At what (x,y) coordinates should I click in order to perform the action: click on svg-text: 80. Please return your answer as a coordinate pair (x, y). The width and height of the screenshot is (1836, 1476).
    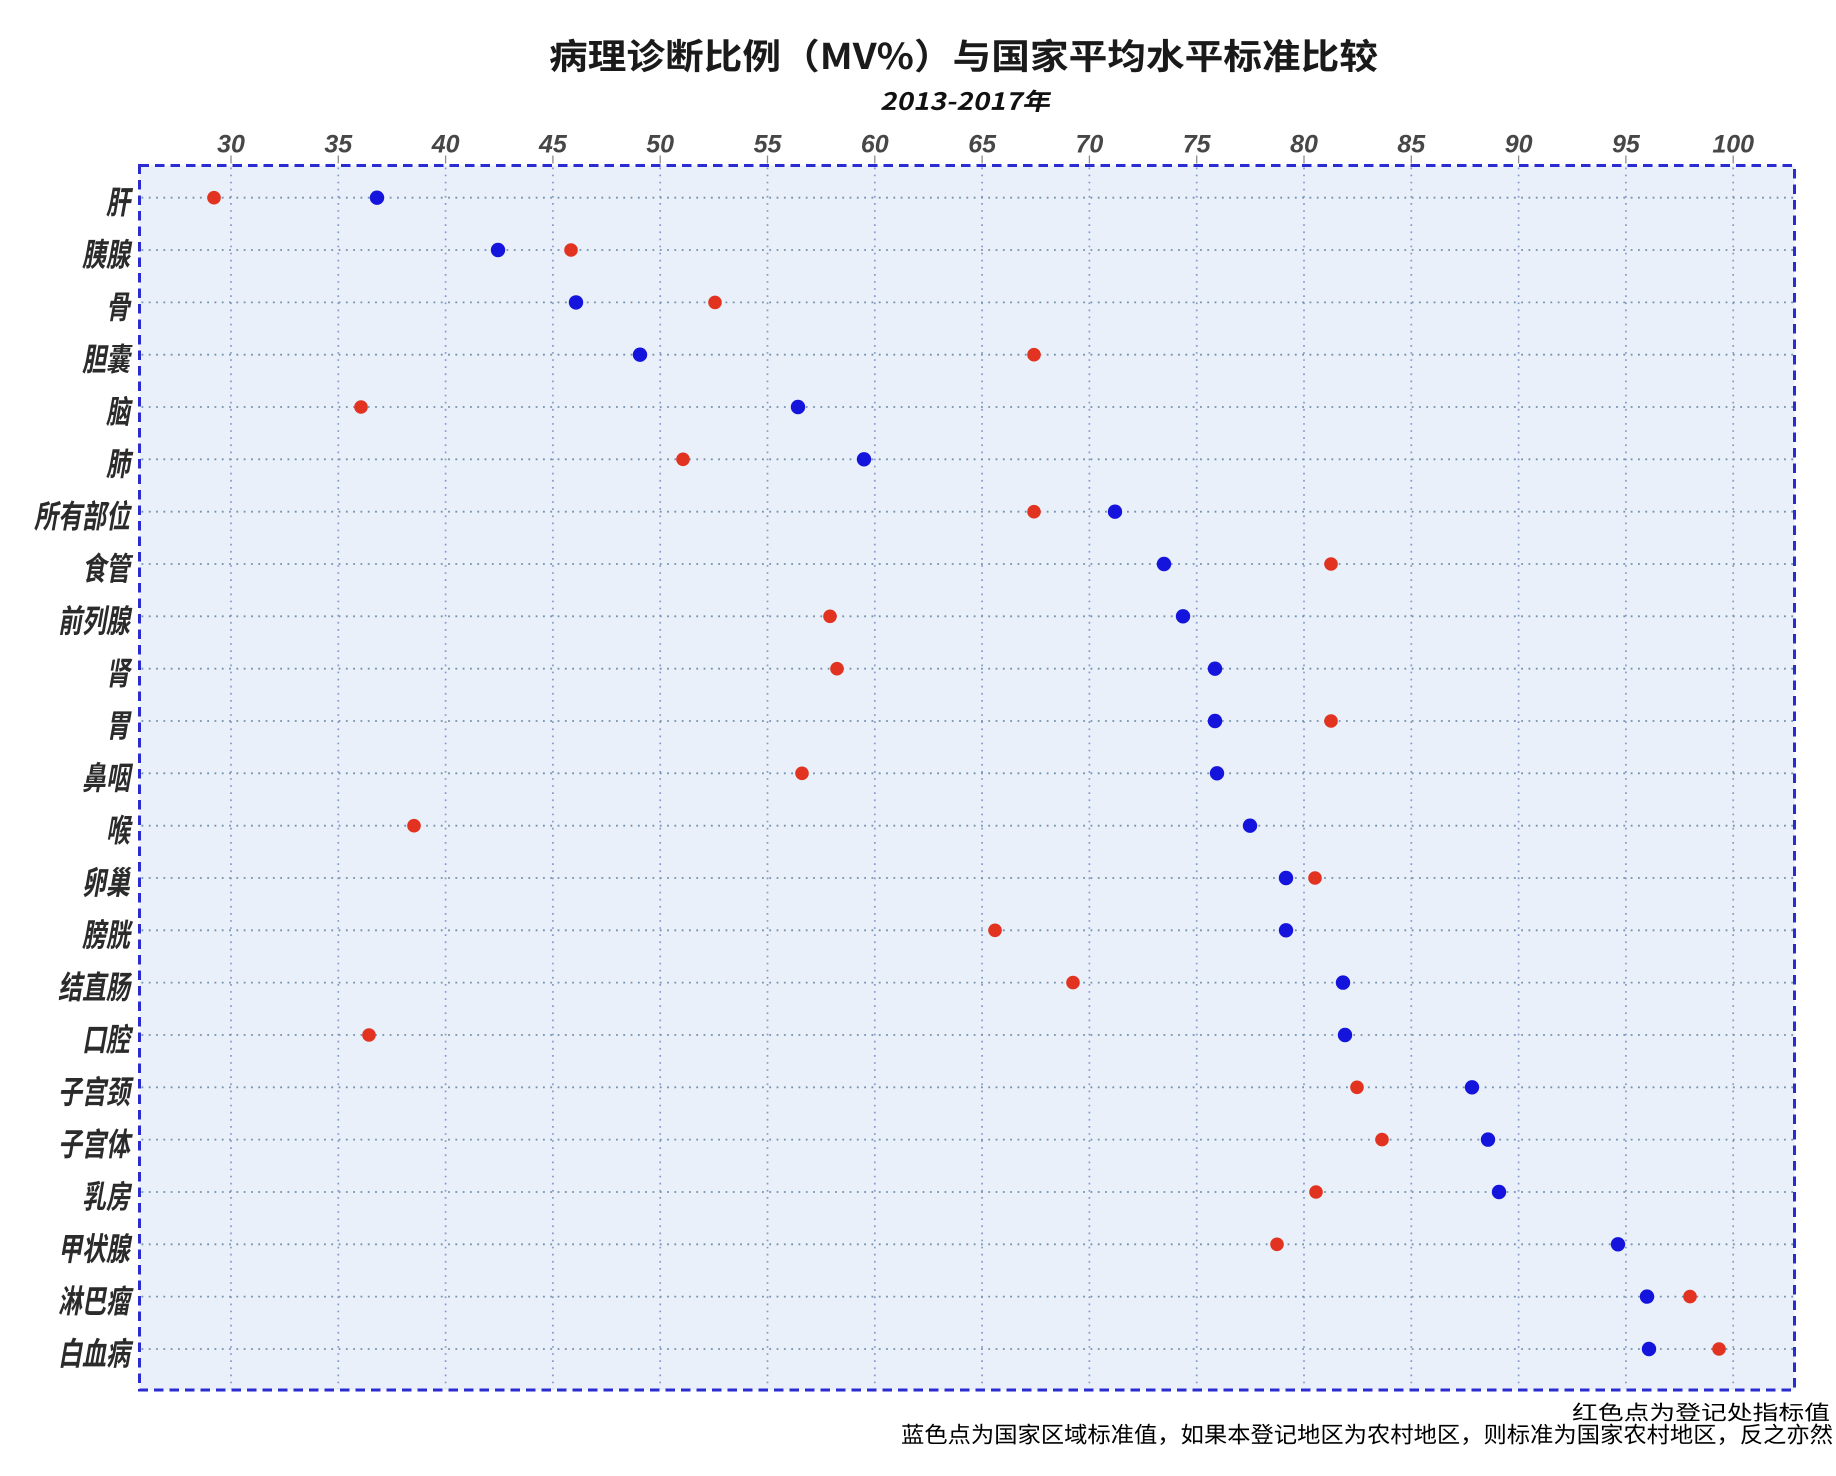
    Looking at the image, I should click on (1304, 145).